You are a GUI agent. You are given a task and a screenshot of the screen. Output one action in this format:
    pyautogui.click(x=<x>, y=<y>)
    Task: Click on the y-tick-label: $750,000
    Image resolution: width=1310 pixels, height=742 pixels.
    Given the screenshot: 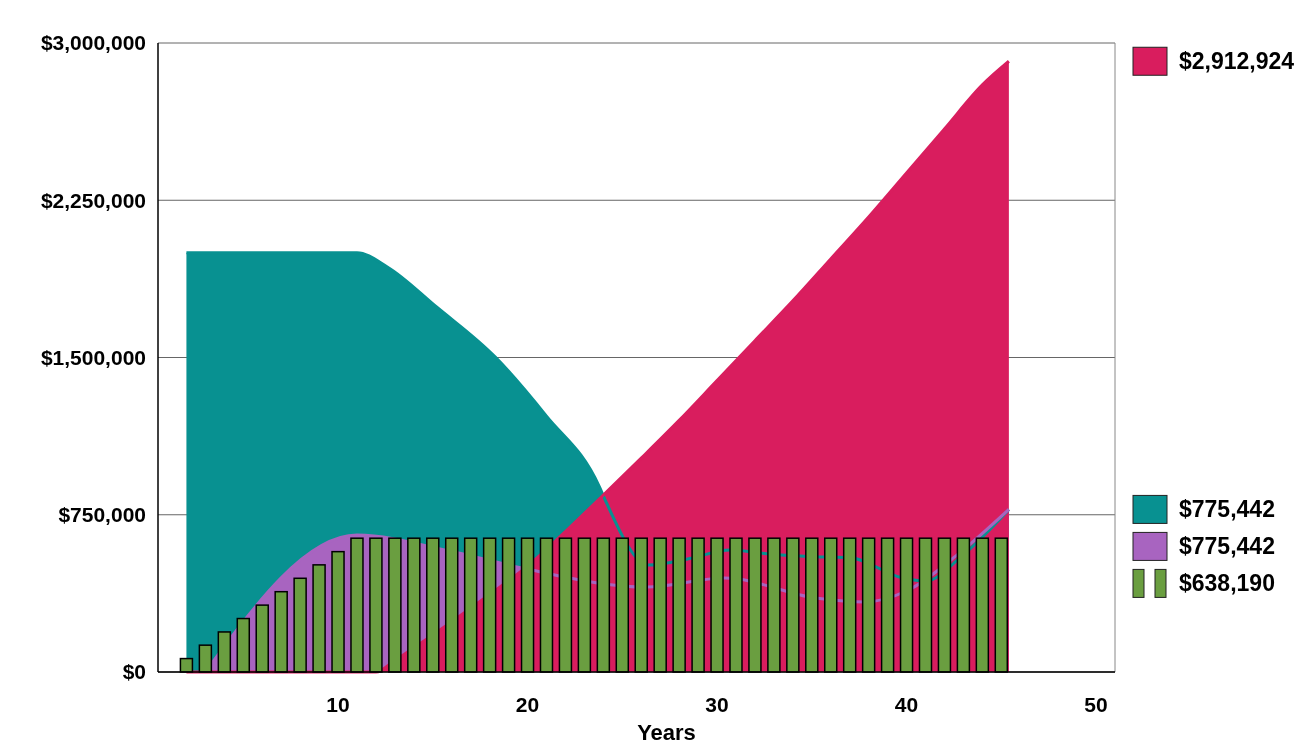 What is the action you would take?
    pyautogui.click(x=102, y=515)
    